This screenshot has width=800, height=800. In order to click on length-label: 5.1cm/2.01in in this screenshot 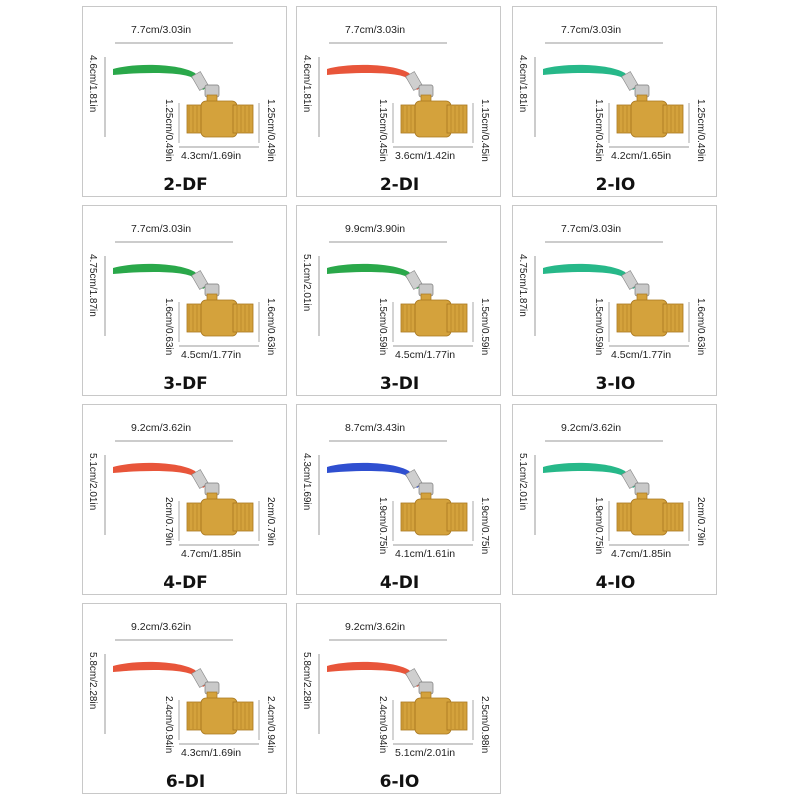, I will do `click(425, 753)`.